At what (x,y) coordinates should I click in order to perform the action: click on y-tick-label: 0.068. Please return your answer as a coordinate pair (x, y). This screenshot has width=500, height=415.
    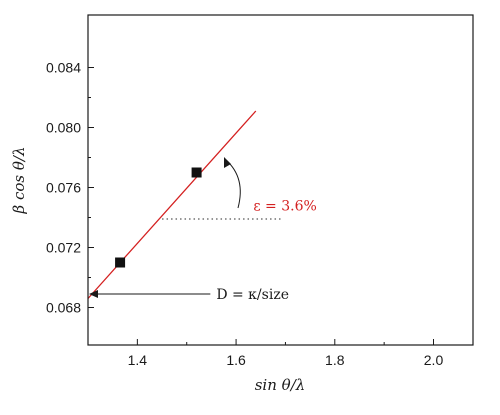
    Looking at the image, I should click on (63, 308).